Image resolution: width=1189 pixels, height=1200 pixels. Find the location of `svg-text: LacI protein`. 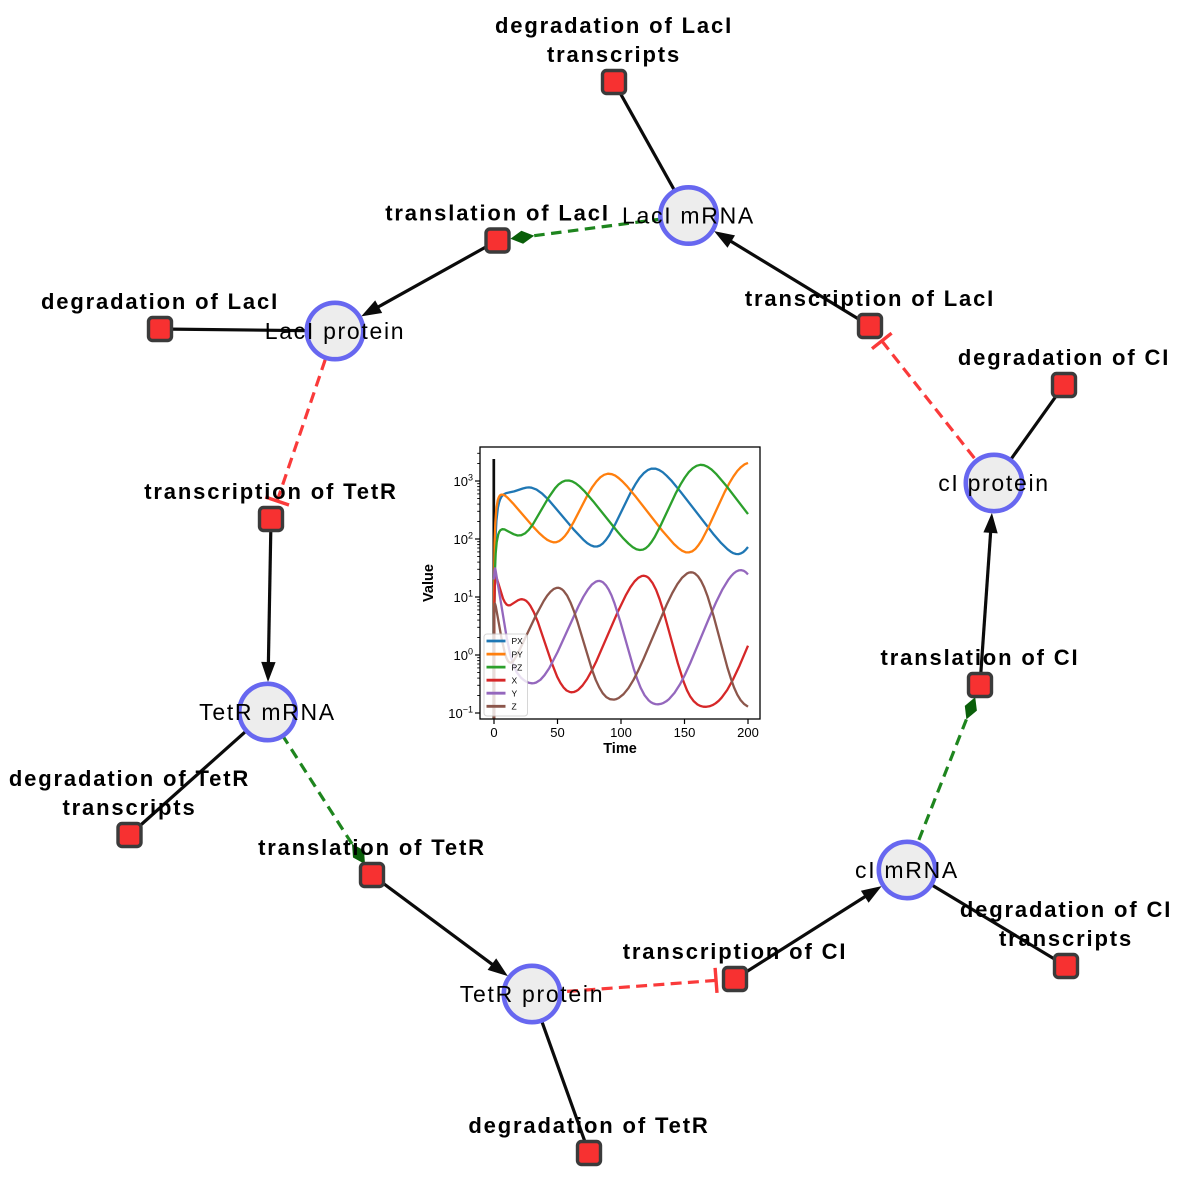

svg-text: LacI protein is located at coordinates (335, 331).